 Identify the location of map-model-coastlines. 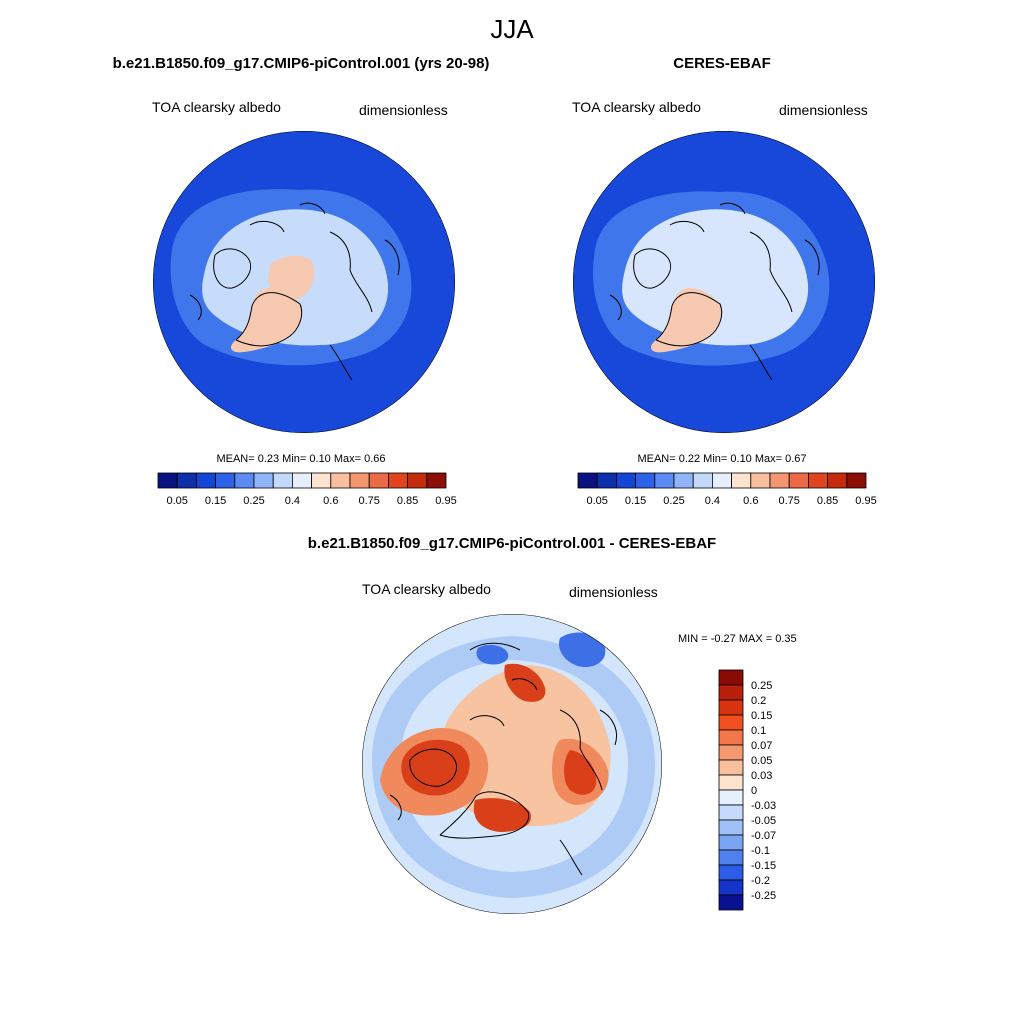
(294, 291).